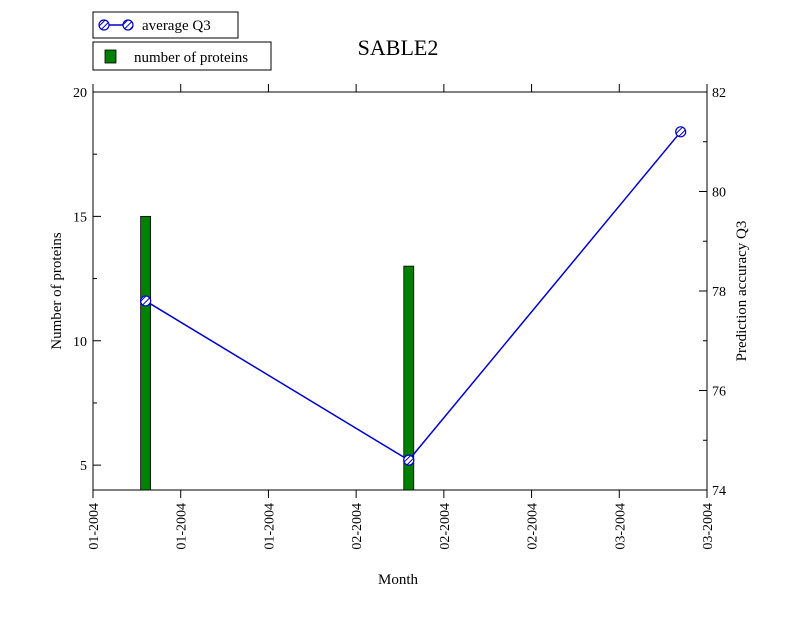  I want to click on legend-entry-number-of-proteins: number of proteins, so click(191, 58).